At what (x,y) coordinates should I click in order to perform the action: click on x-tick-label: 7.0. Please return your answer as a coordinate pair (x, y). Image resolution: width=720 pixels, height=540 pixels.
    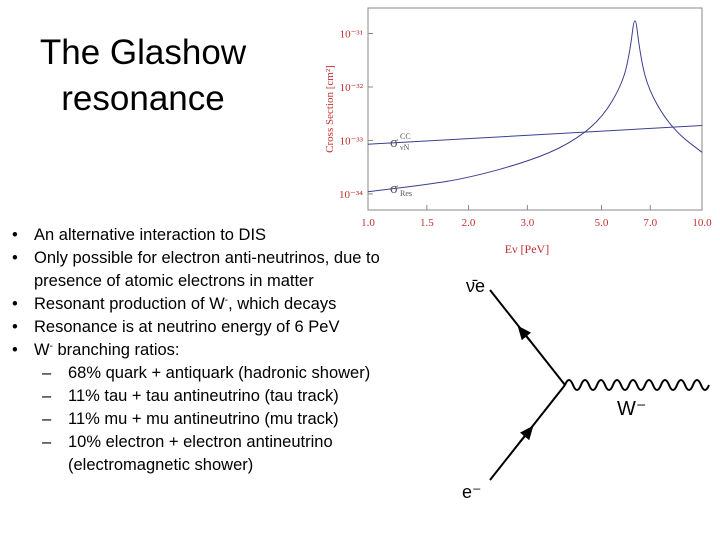
    Looking at the image, I should click on (650, 223).